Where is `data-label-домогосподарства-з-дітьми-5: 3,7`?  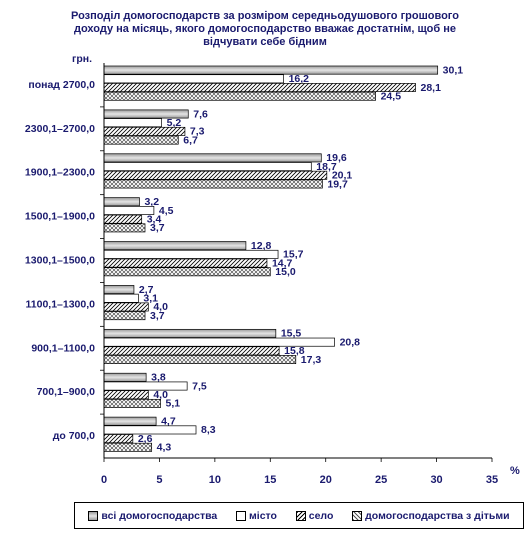 data-label-домогосподарства-з-дітьми-5: 3,7 is located at coordinates (157, 316).